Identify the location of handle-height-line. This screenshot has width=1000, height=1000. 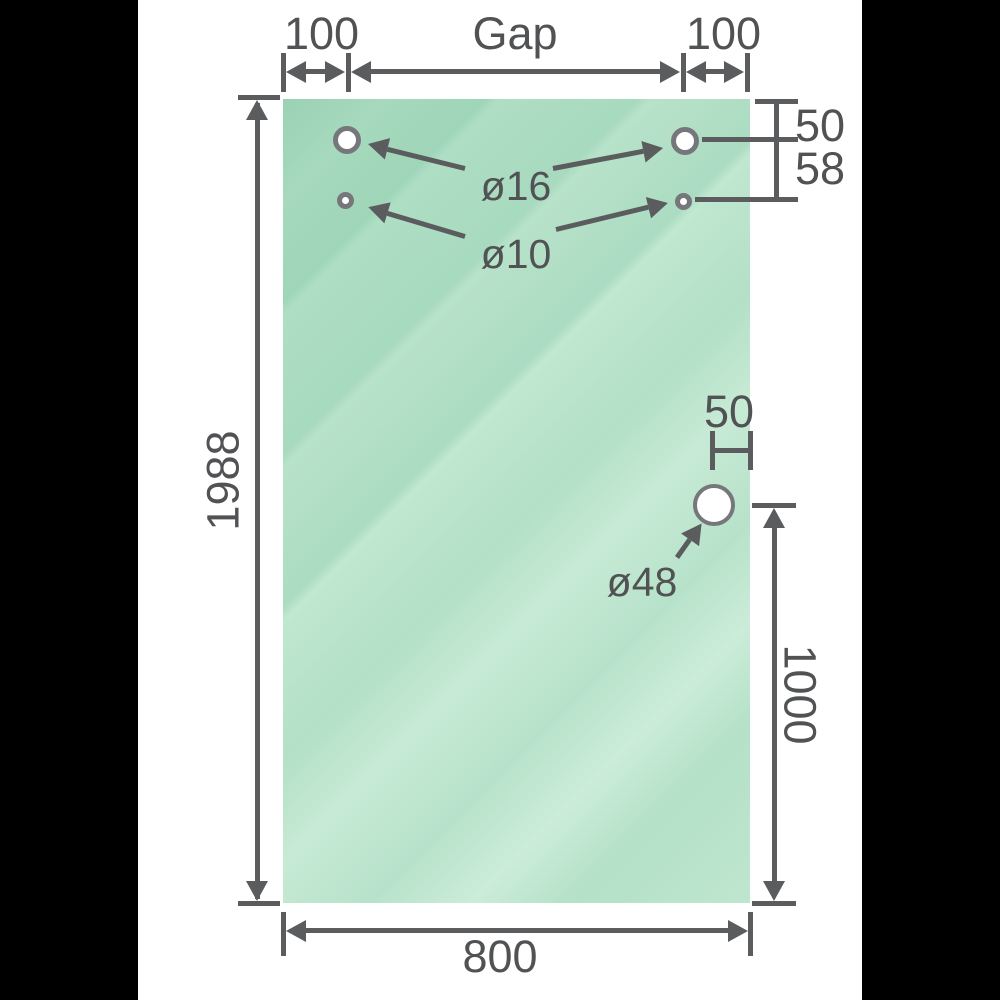
(774, 702).